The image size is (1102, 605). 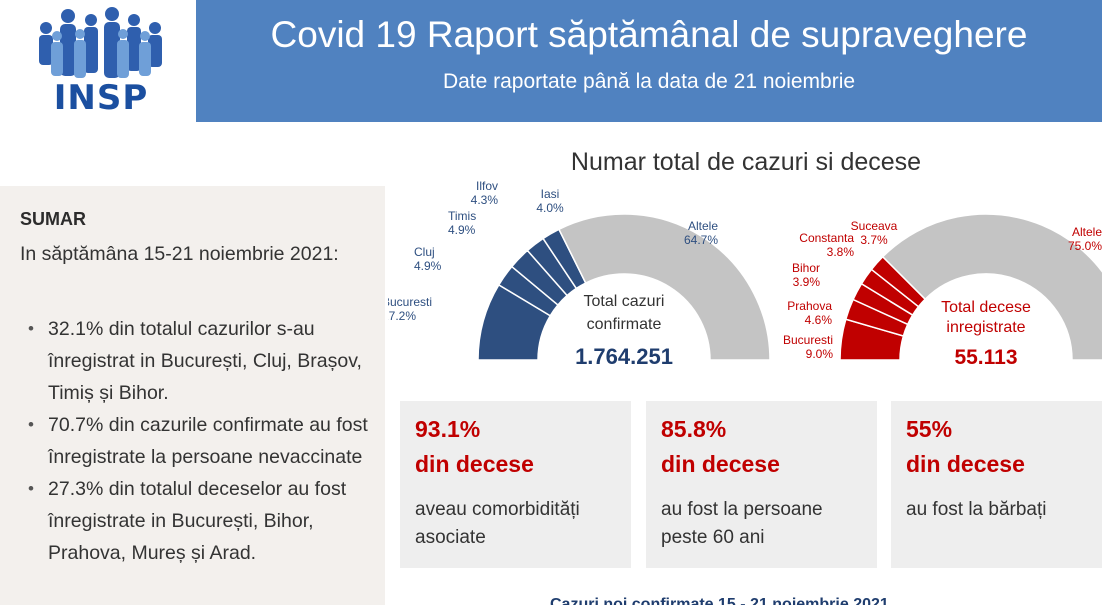 I want to click on chart-total-value: 1.764.251, so click(x=624, y=356).